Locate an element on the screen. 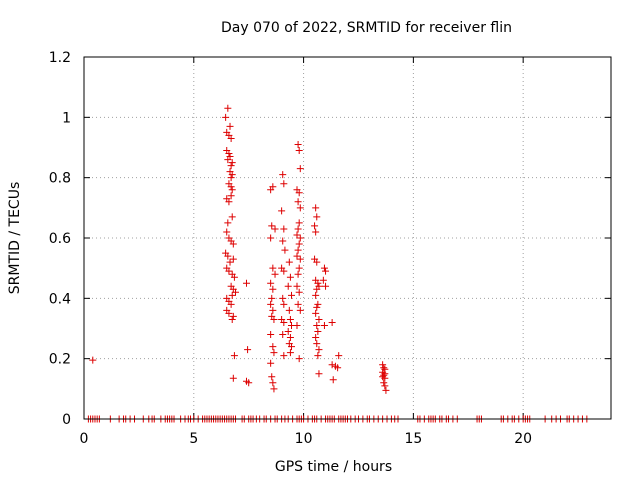  y-tick-label: 0.2 is located at coordinates (60, 360).